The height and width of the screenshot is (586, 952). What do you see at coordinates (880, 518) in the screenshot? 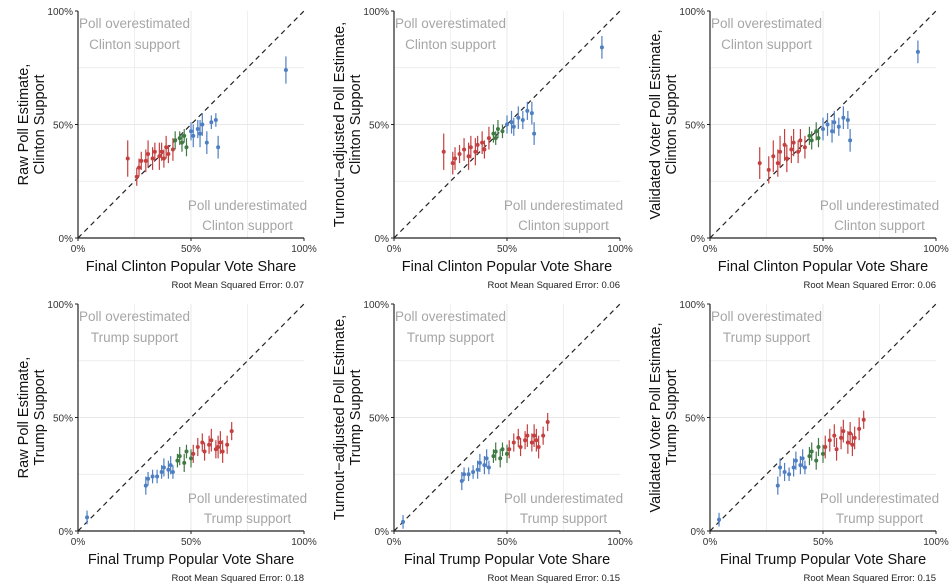
I see `annotation-under-support: Trump support` at bounding box center [880, 518].